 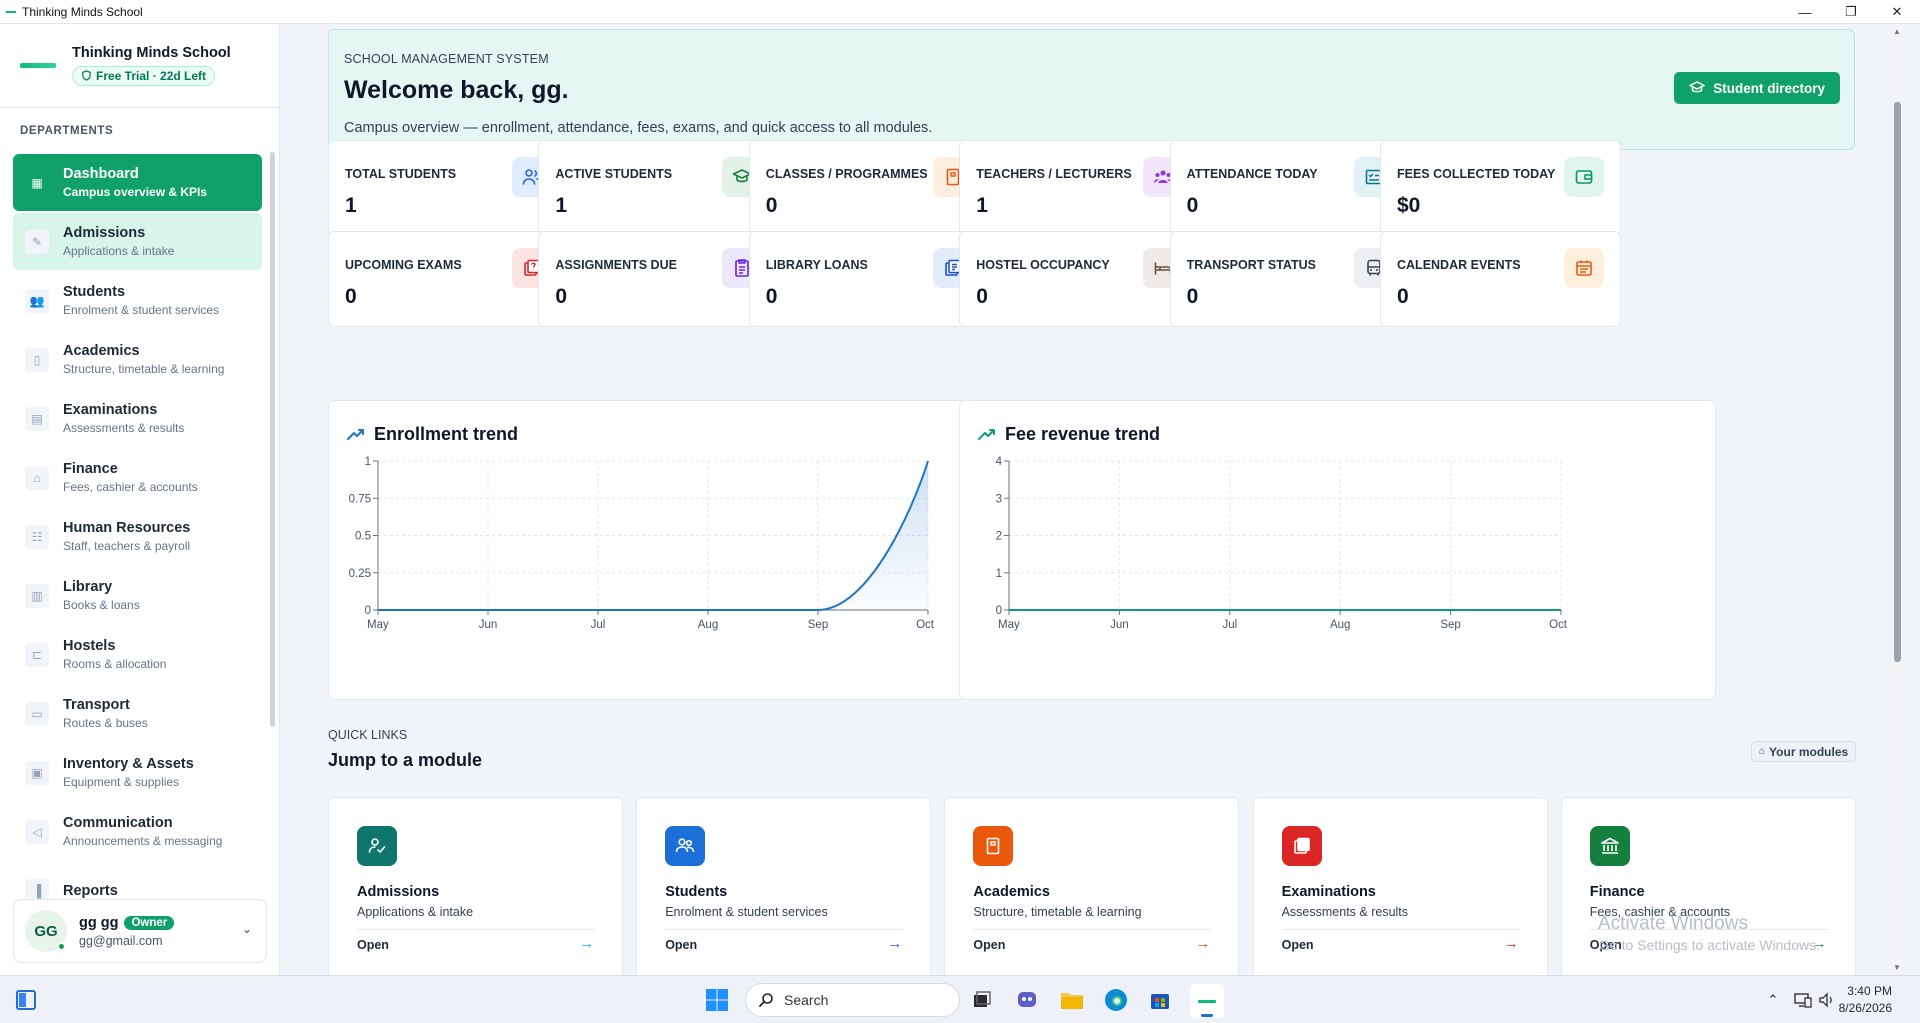 What do you see at coordinates (1804, 751) in the screenshot?
I see `your-modules-badge: ⌂ Your modules` at bounding box center [1804, 751].